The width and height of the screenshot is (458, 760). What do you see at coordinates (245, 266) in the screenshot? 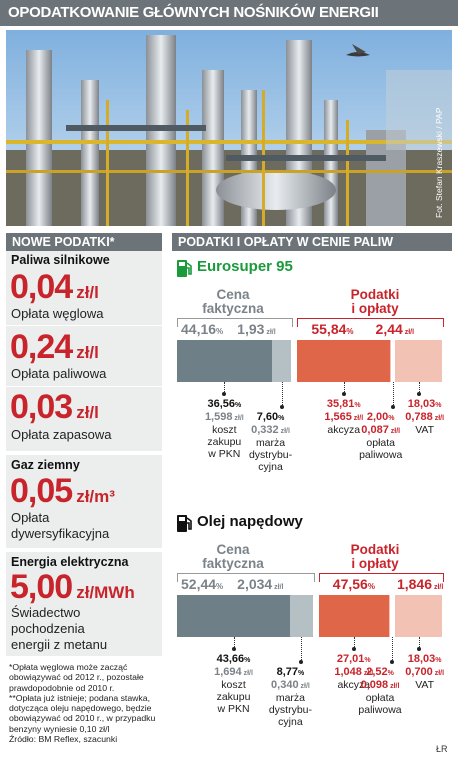
I see `fuel-name: Eurosuper 95` at bounding box center [245, 266].